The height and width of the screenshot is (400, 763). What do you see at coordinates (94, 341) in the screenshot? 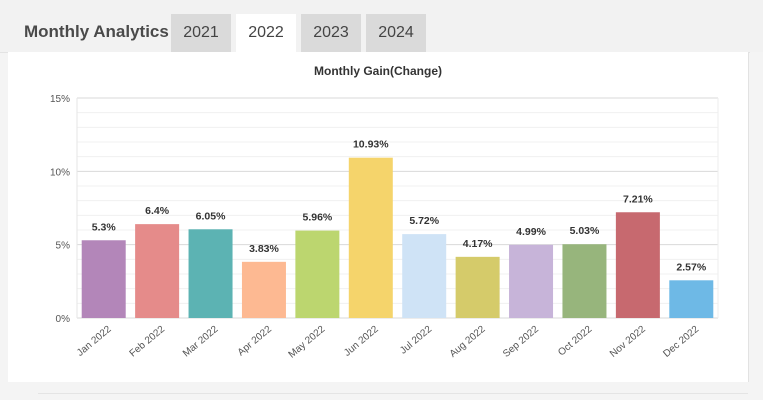
I see `x-tick-label: Jan 2022` at bounding box center [94, 341].